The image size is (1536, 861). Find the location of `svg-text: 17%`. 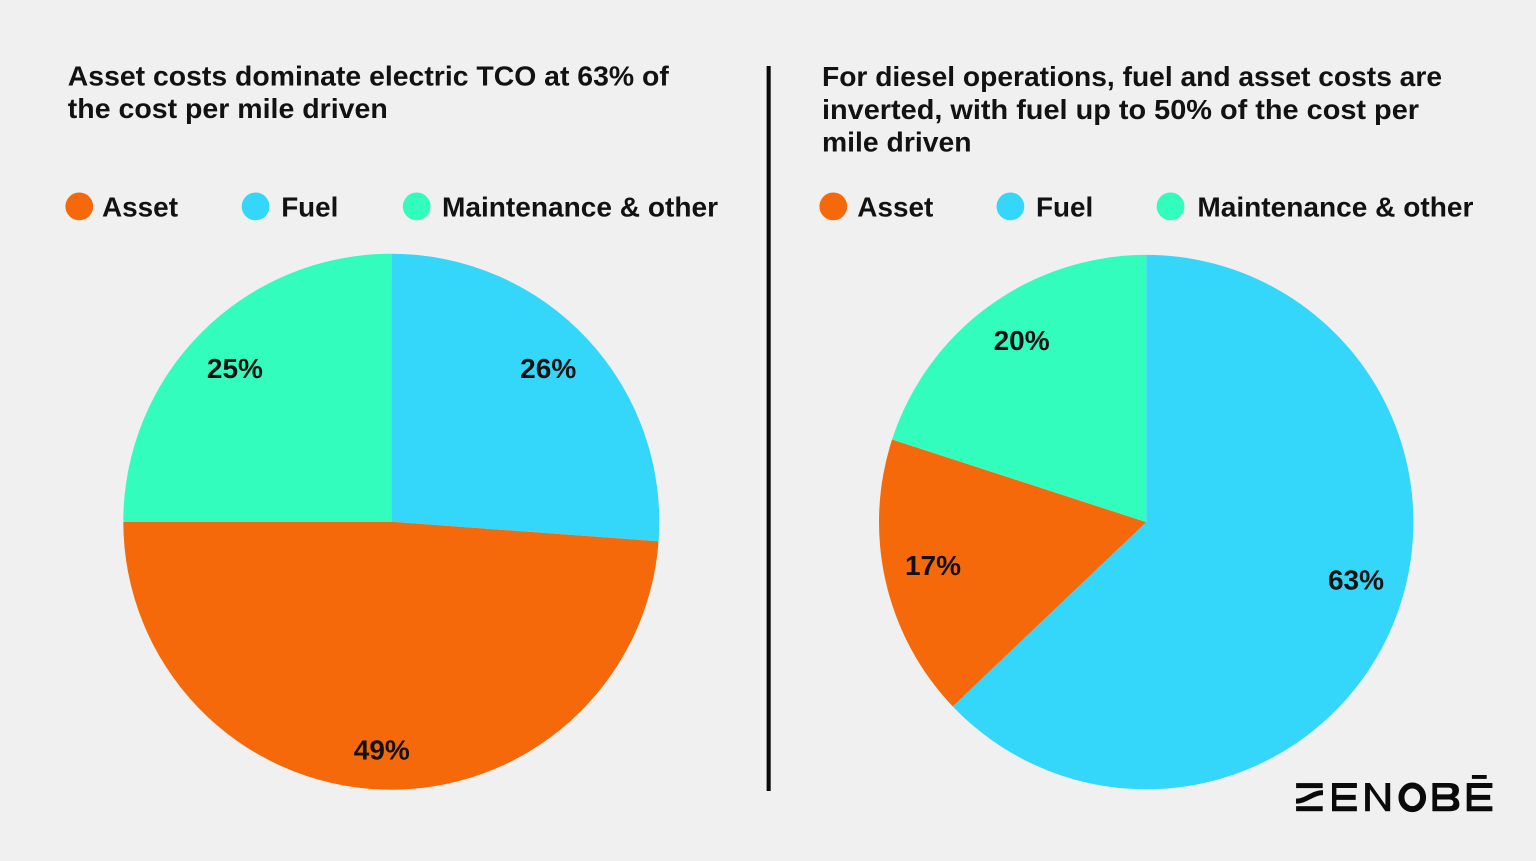

svg-text: 17% is located at coordinates (933, 565).